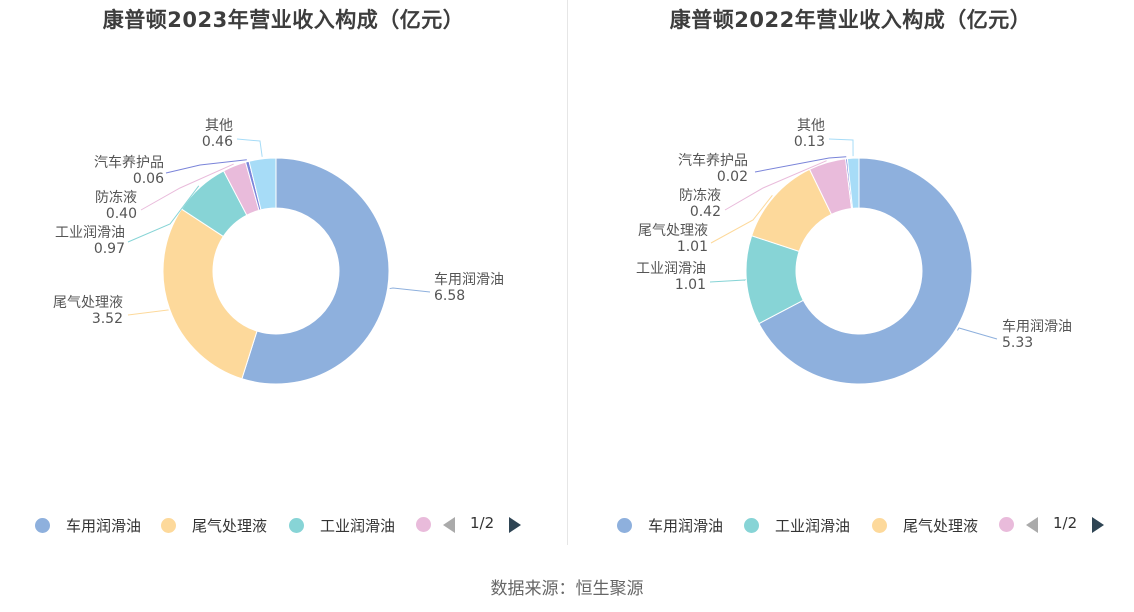  I want to click on legend-item-2: 尾气处理液, so click(214, 525).